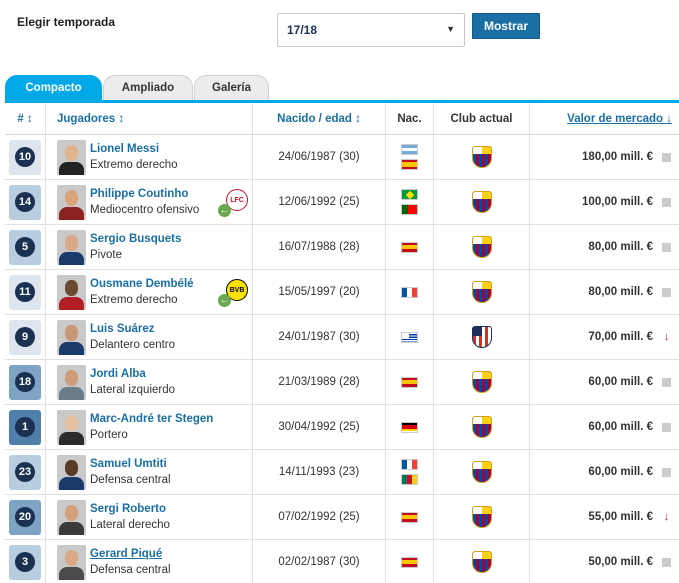  Describe the element at coordinates (319, 292) in the screenshot. I see `birthdate-age: 15/05/1997 (20)` at that location.